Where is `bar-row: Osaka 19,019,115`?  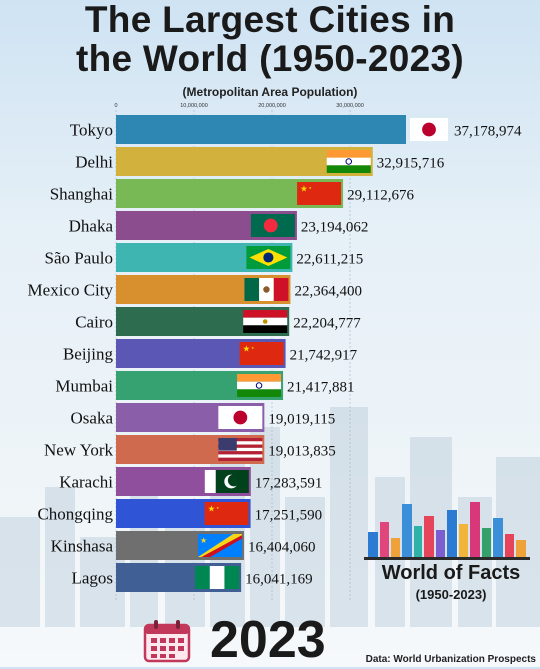
bar-row: Osaka 19,019,115 is located at coordinates (203, 417).